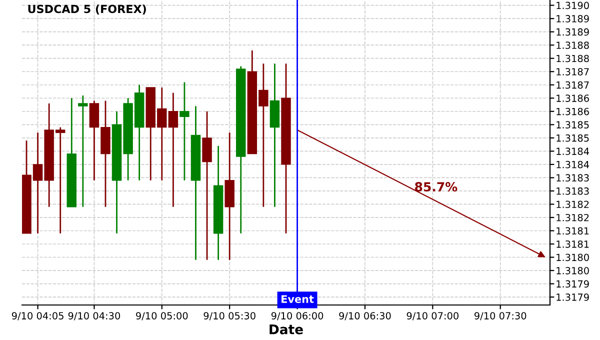  I want to click on chart-title: USDCAD 5 (FOREX), so click(87, 9).